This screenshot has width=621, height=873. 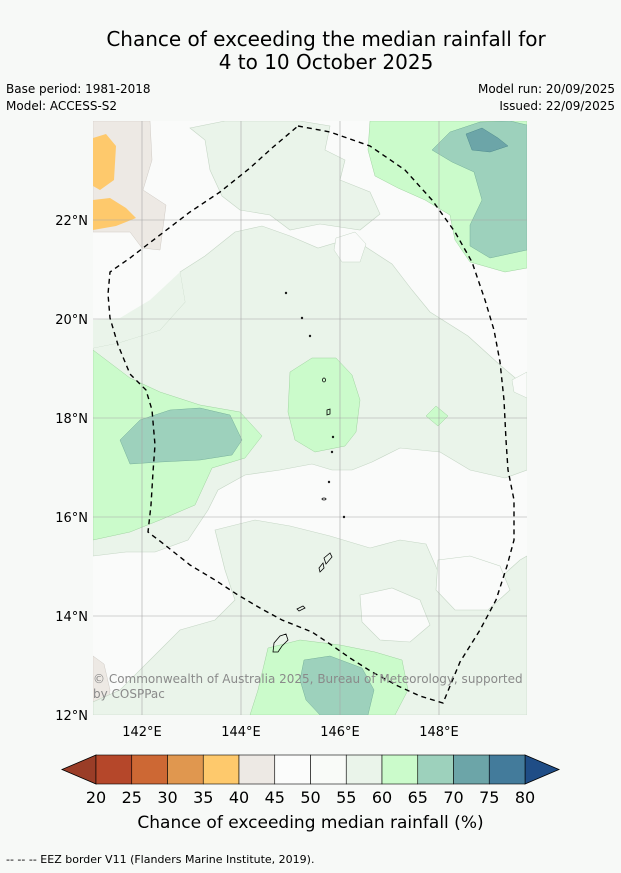 I want to click on shade-teal-northeast, so click(x=479, y=190).